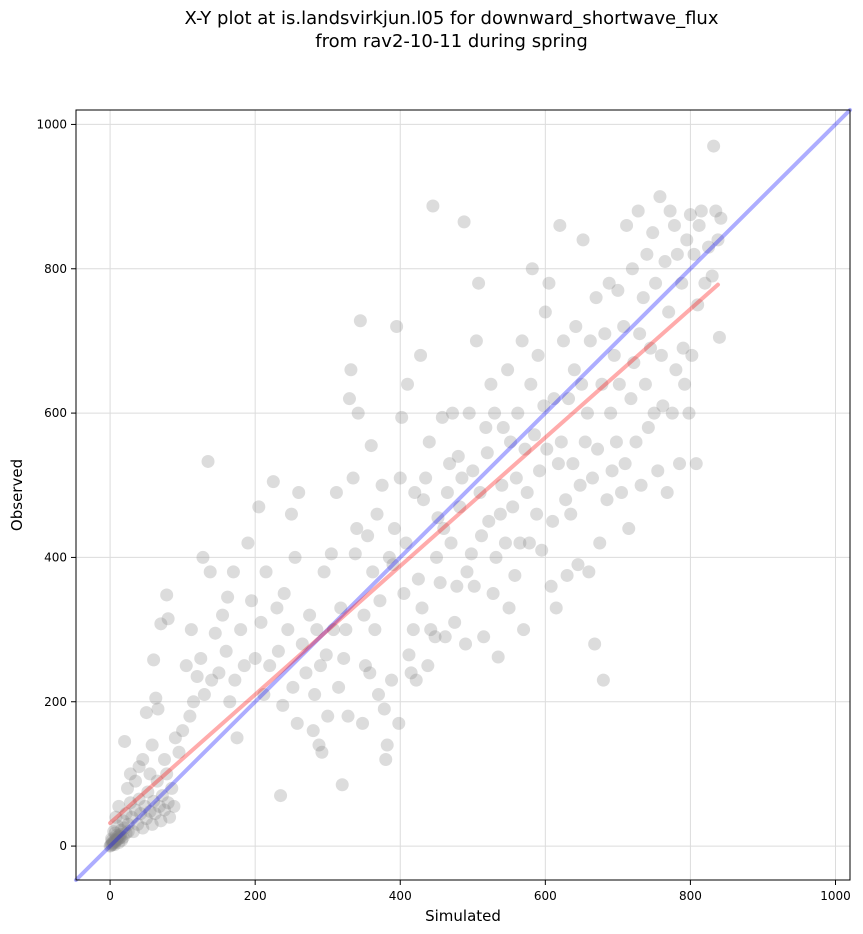  Describe the element at coordinates (55, 413) in the screenshot. I see `y-tick-label: 600` at that location.